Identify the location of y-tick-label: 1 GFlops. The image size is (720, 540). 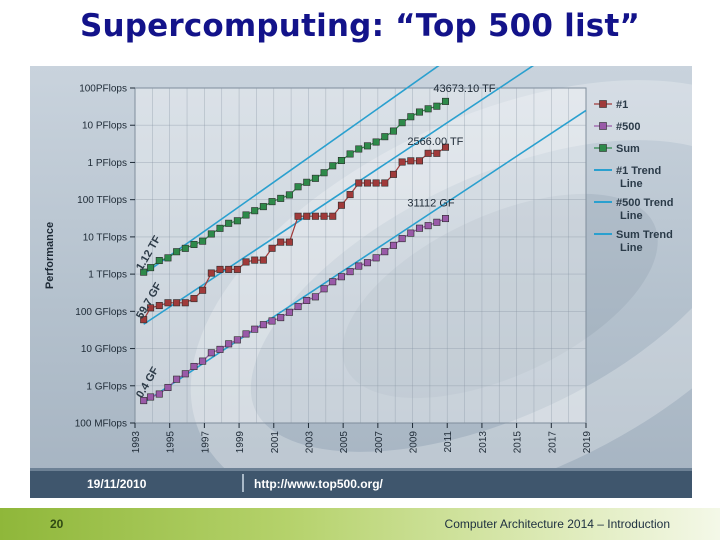
(106, 386).